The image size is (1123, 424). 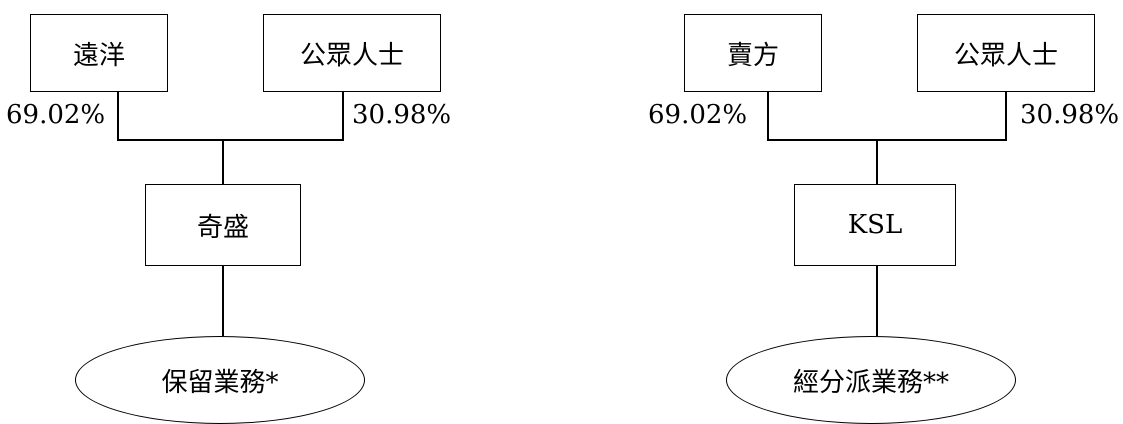 I want to click on company-box-kisheng: 奇盛, so click(x=223, y=225).